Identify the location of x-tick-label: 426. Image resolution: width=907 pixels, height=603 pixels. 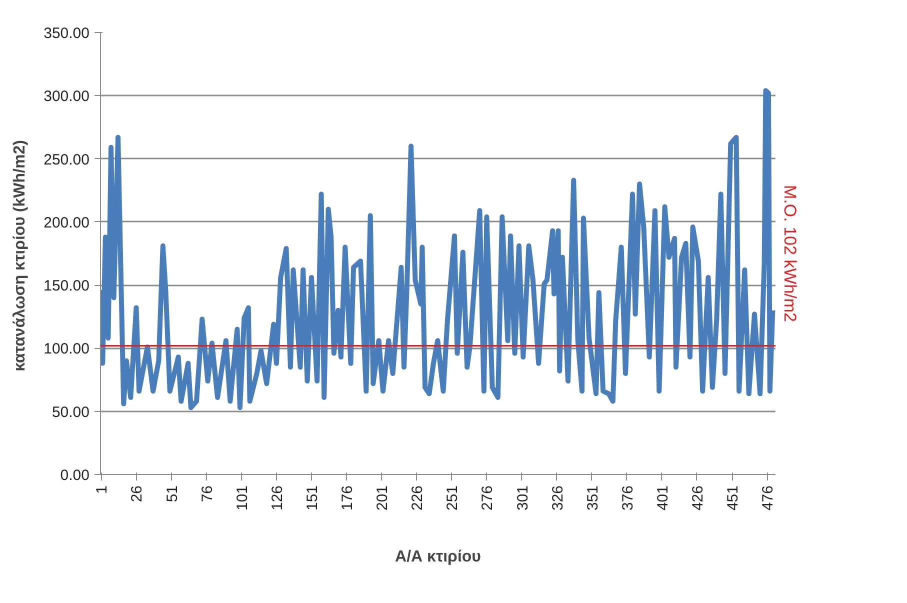
(697, 498).